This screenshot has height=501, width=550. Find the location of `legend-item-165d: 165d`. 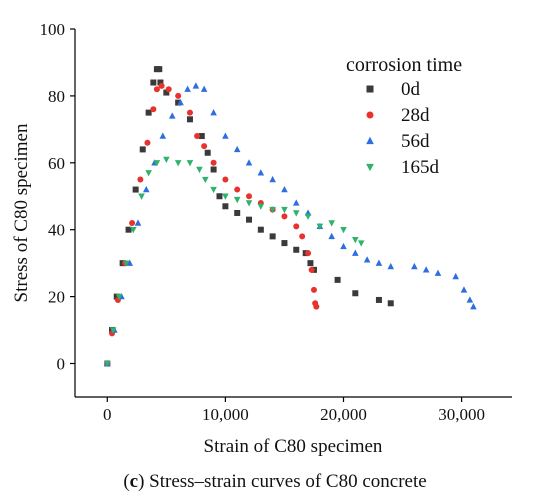

legend-item-165d: 165d is located at coordinates (403, 167).